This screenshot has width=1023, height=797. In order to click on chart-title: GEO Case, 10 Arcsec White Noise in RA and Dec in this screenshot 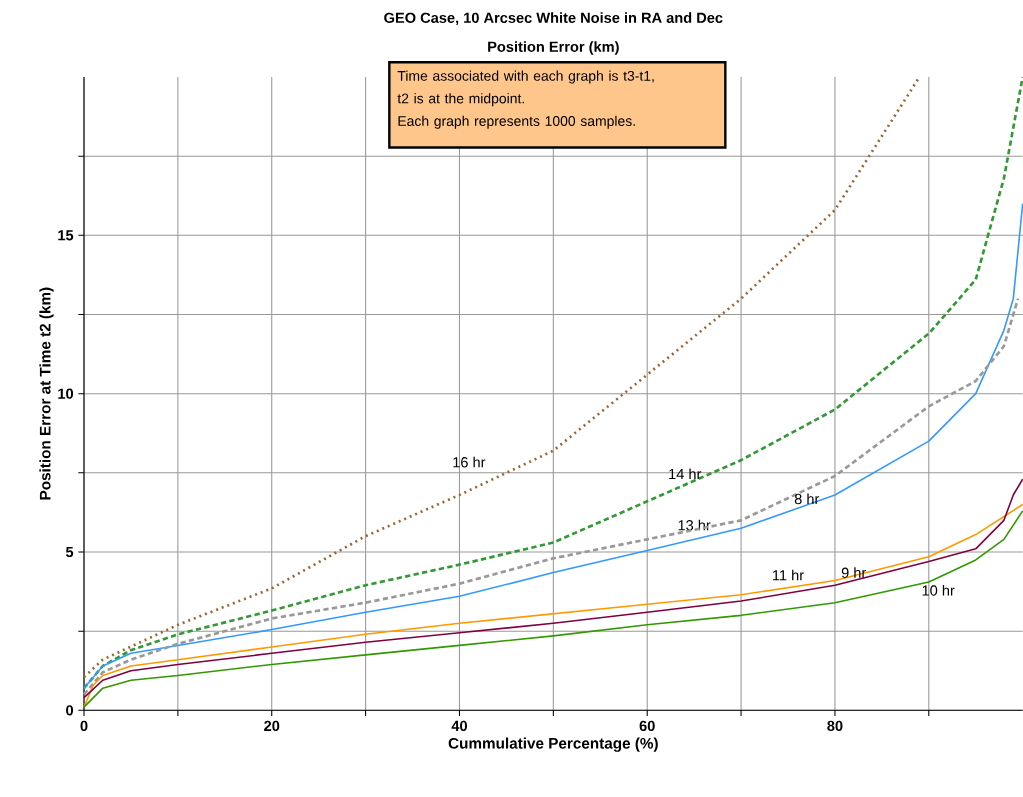, I will do `click(553, 19)`.